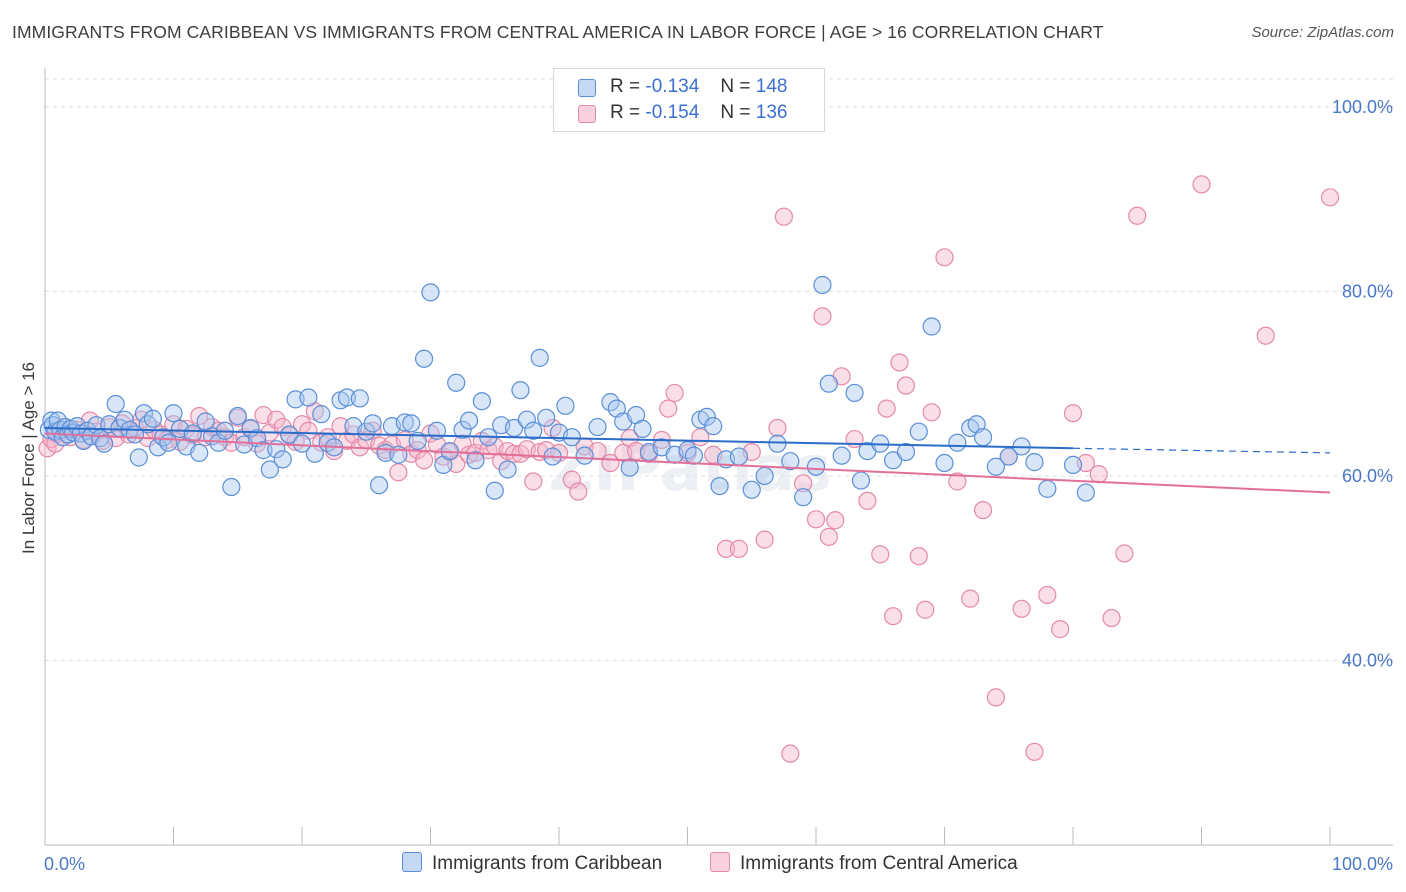  I want to click on y-tick-label: 40.0%, so click(1367, 660).